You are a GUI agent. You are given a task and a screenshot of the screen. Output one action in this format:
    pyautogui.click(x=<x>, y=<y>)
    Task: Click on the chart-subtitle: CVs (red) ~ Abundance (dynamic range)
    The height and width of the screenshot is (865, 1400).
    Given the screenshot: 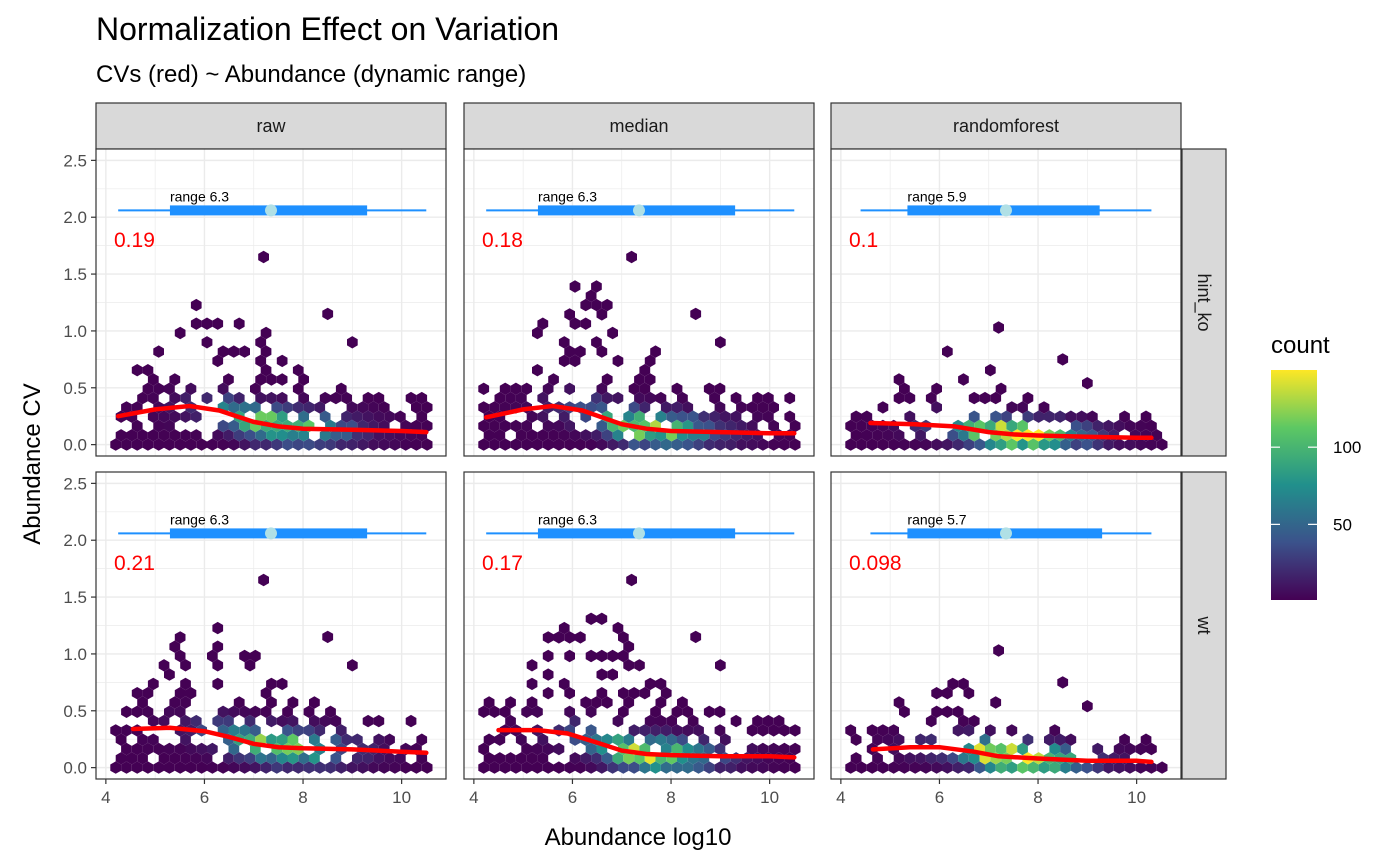 What is the action you would take?
    pyautogui.click(x=311, y=74)
    